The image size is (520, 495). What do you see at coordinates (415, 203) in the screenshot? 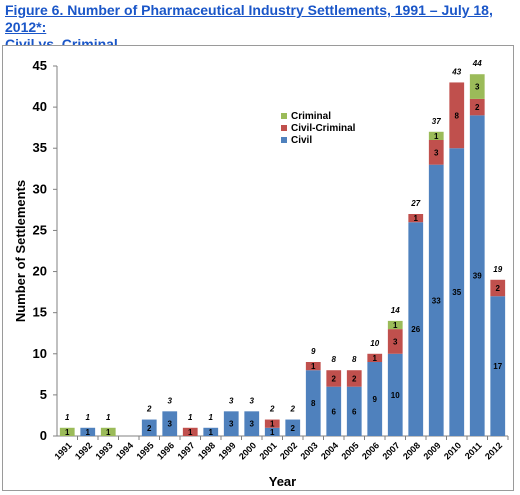
I see `total-value-label: 27` at bounding box center [415, 203].